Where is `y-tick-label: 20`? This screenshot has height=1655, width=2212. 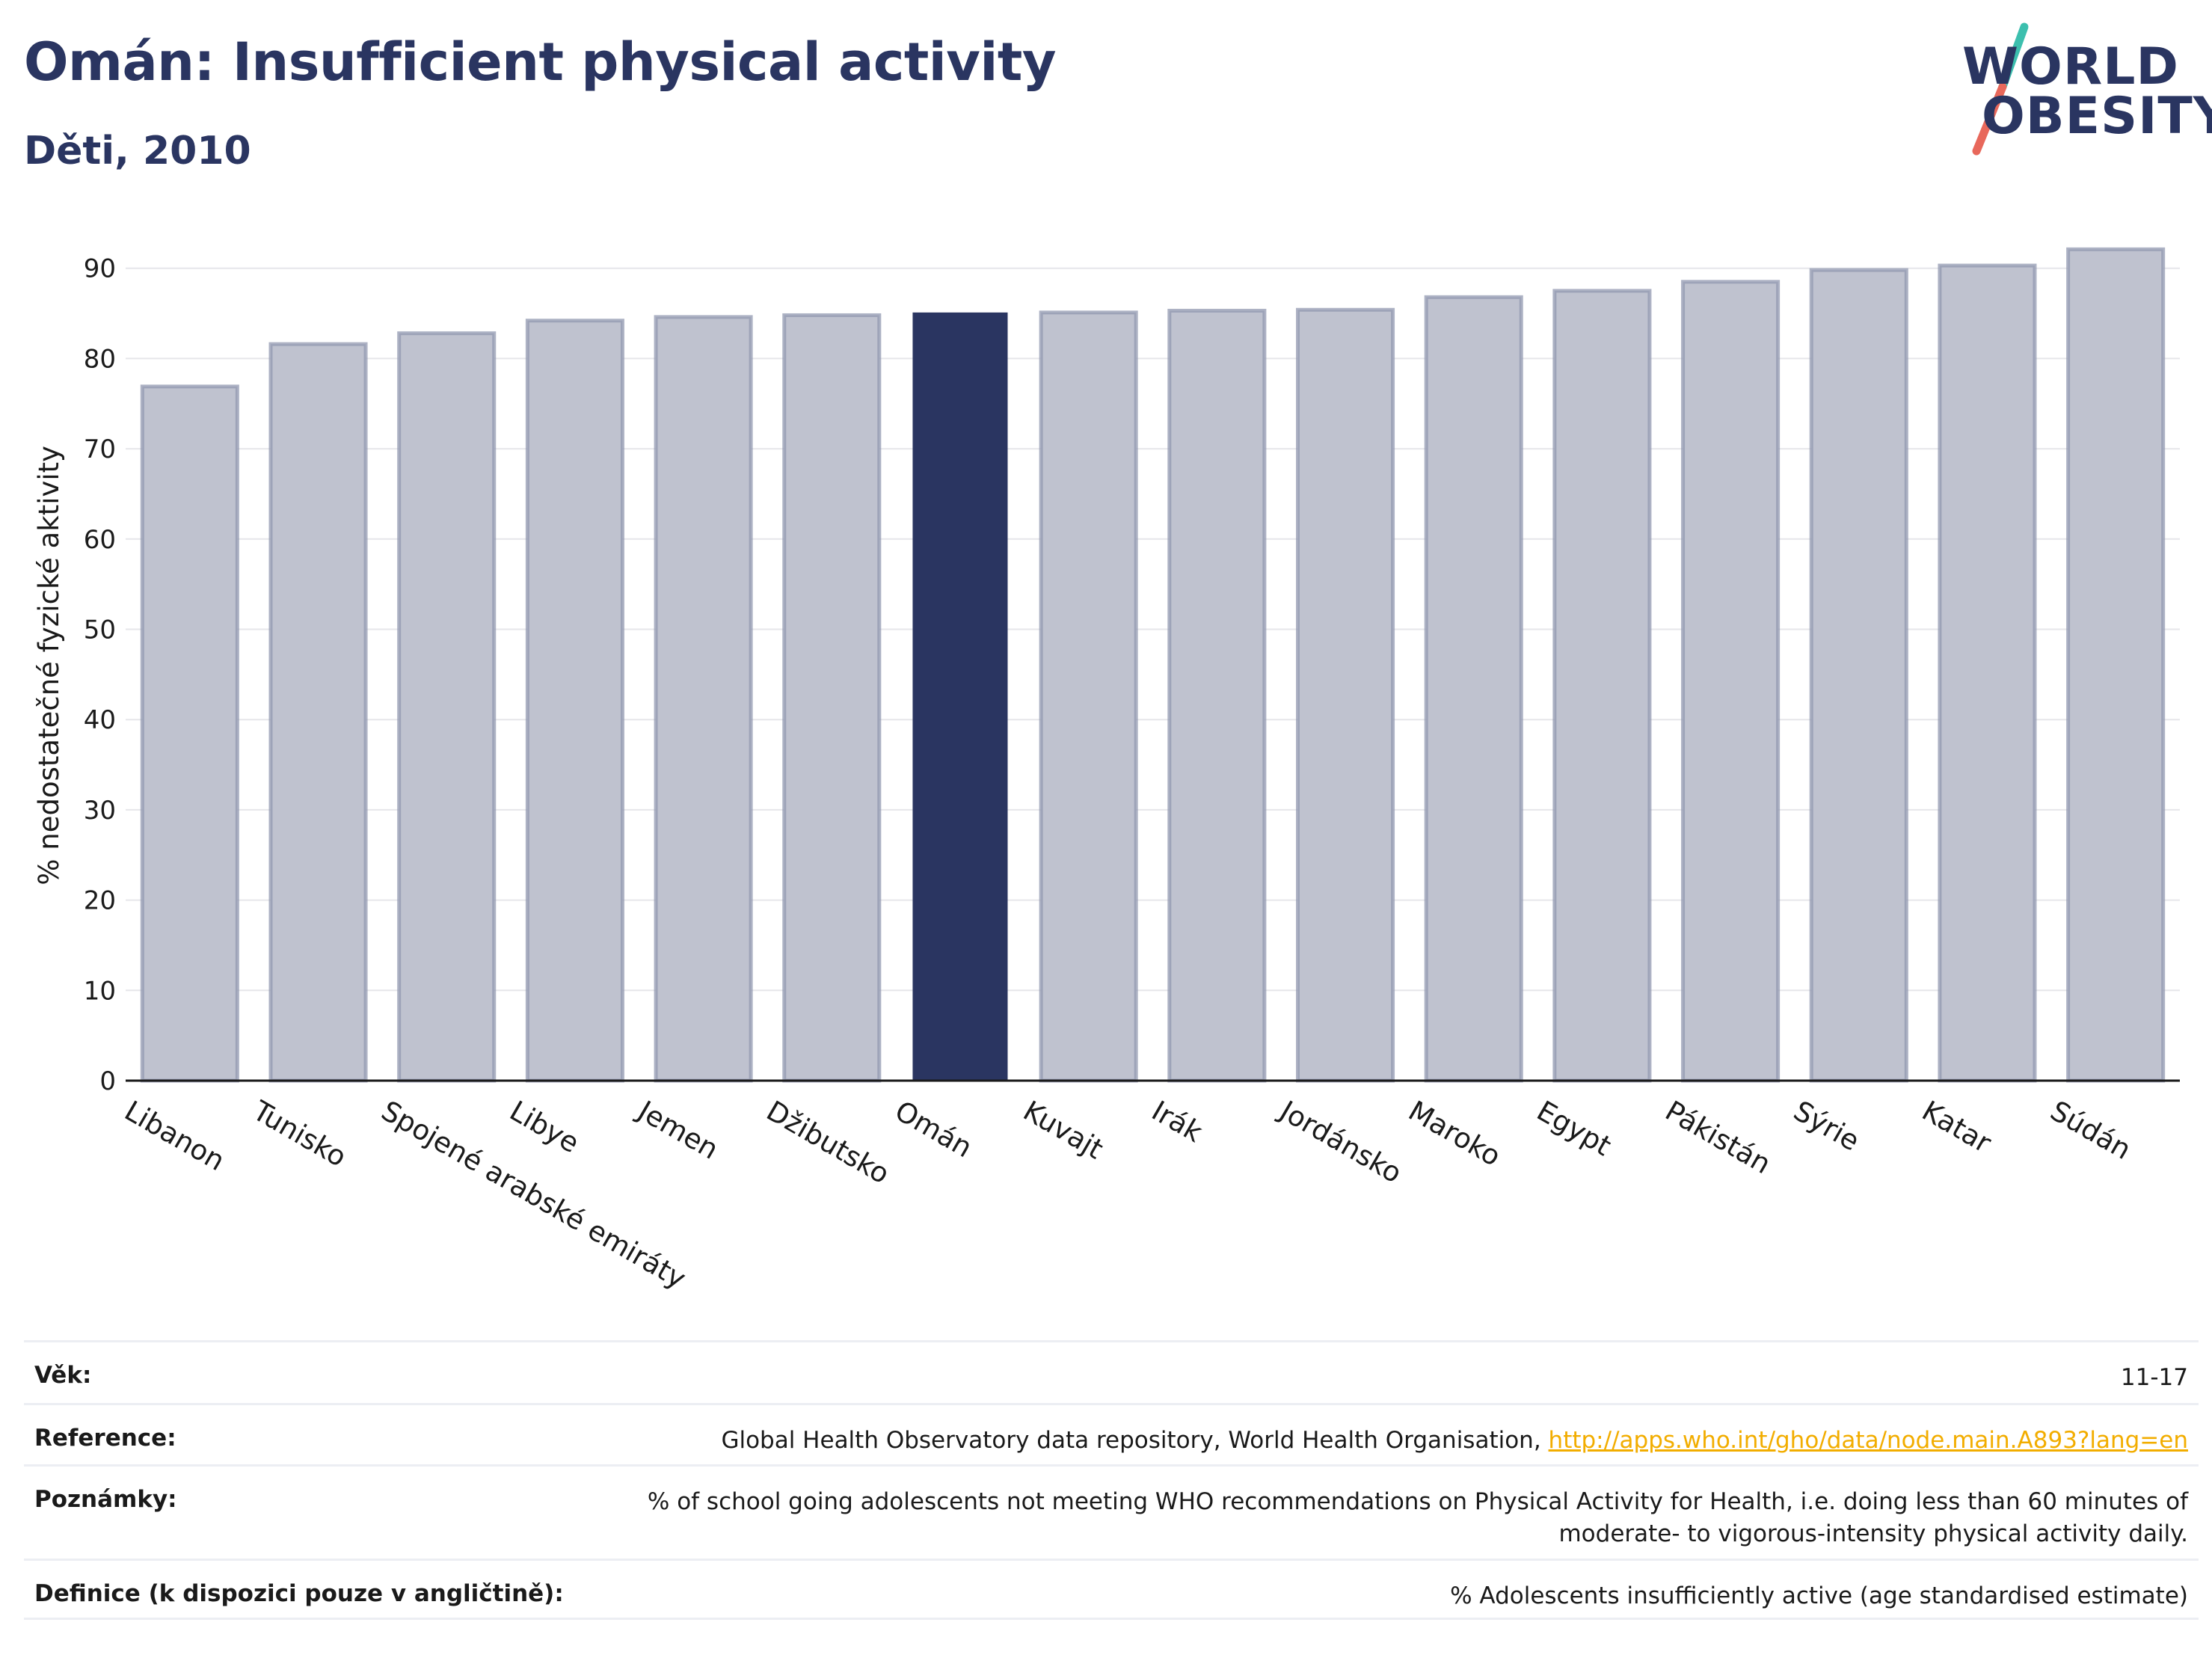 y-tick-label: 20 is located at coordinates (100, 901).